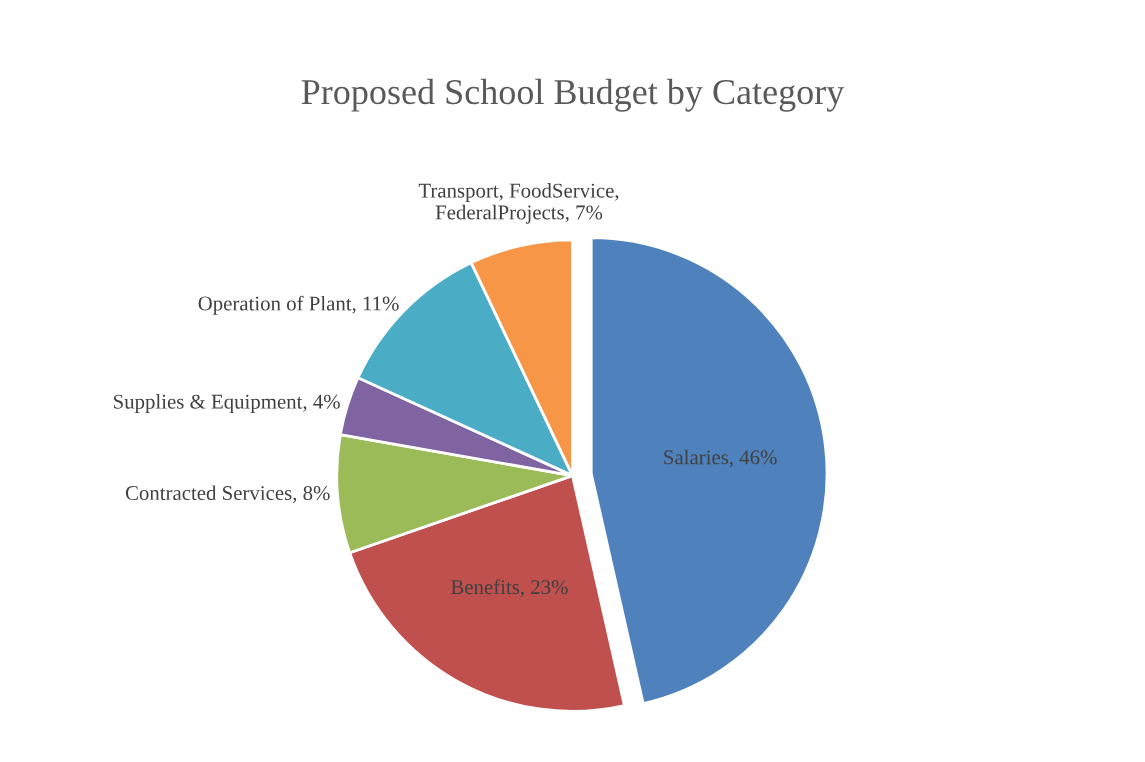  What do you see at coordinates (518, 203) in the screenshot?
I see `slice-label: Transport, FoodService, FederalProjects, 7%` at bounding box center [518, 203].